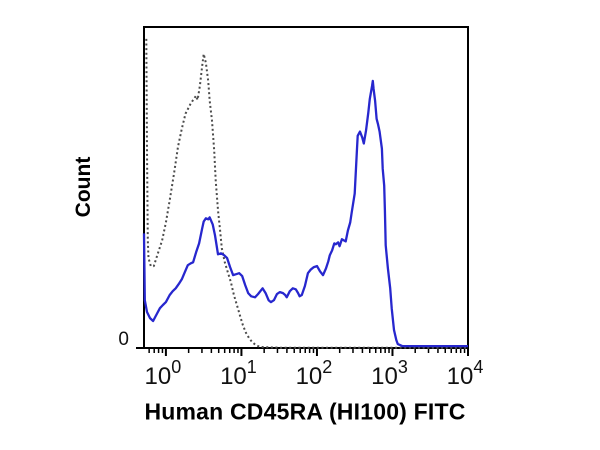 The image size is (600, 450). Describe the element at coordinates (465, 373) in the screenshot. I see `x-tick-label: 10⁴` at that location.